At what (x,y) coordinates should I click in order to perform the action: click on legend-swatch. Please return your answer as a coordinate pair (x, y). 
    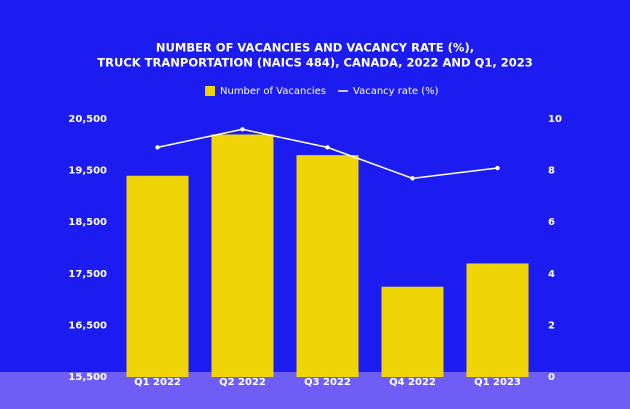
    Looking at the image, I should click on (210, 91).